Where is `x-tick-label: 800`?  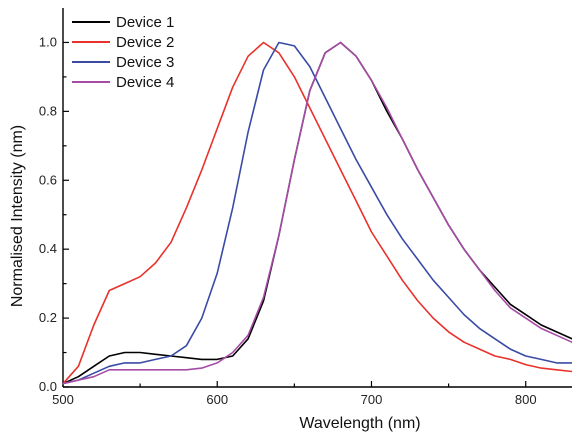 x-tick-label: 800 is located at coordinates (526, 399).